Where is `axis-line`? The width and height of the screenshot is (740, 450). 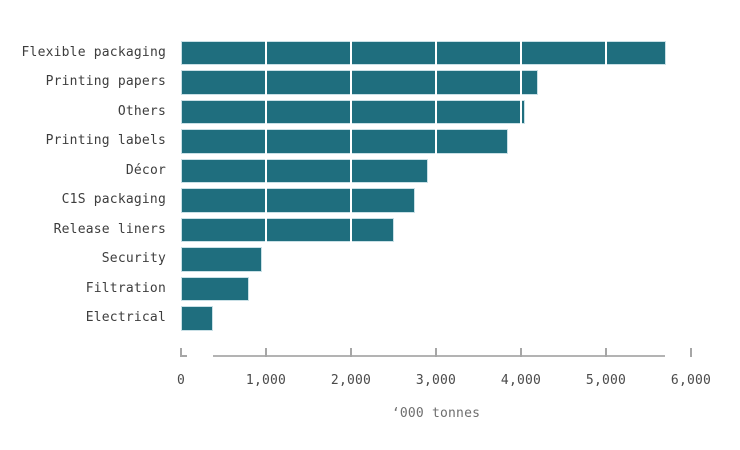 axis-line is located at coordinates (439, 355).